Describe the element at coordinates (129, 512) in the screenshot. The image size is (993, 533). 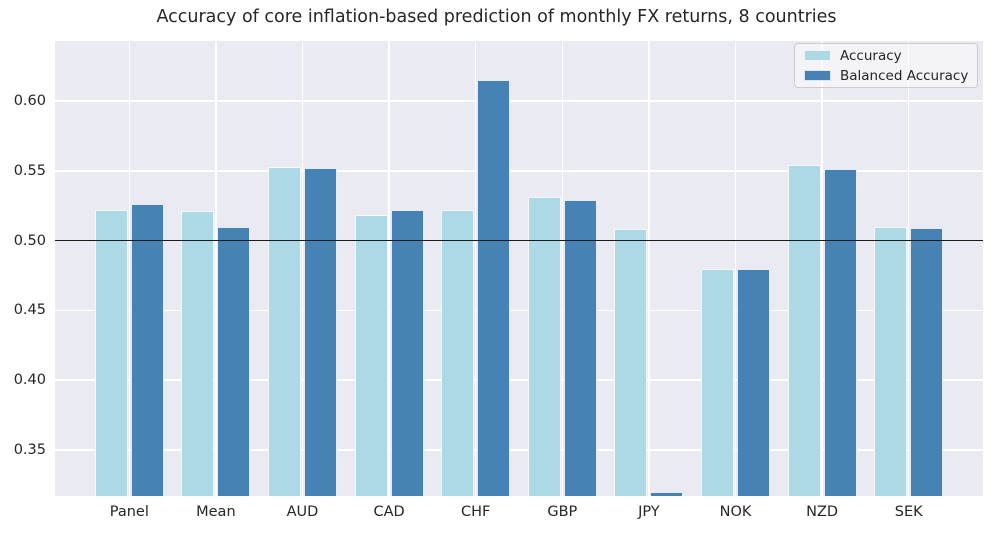
I see `x-tick-label: Panel` at that location.